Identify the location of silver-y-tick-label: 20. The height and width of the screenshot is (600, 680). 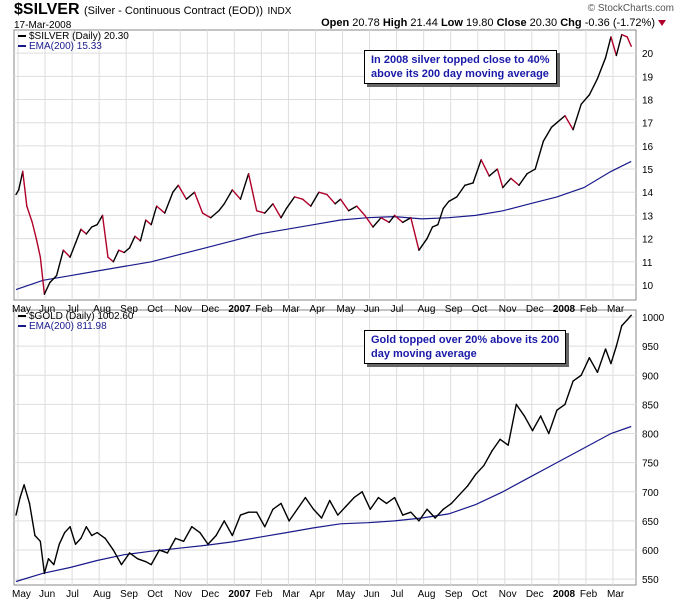
(648, 54).